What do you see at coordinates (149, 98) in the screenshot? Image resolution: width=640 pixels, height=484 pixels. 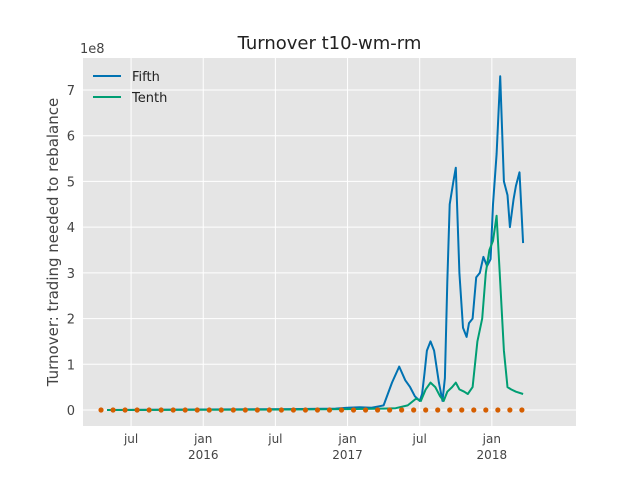 I see `legend-label-tenth: Tenth` at bounding box center [149, 98].